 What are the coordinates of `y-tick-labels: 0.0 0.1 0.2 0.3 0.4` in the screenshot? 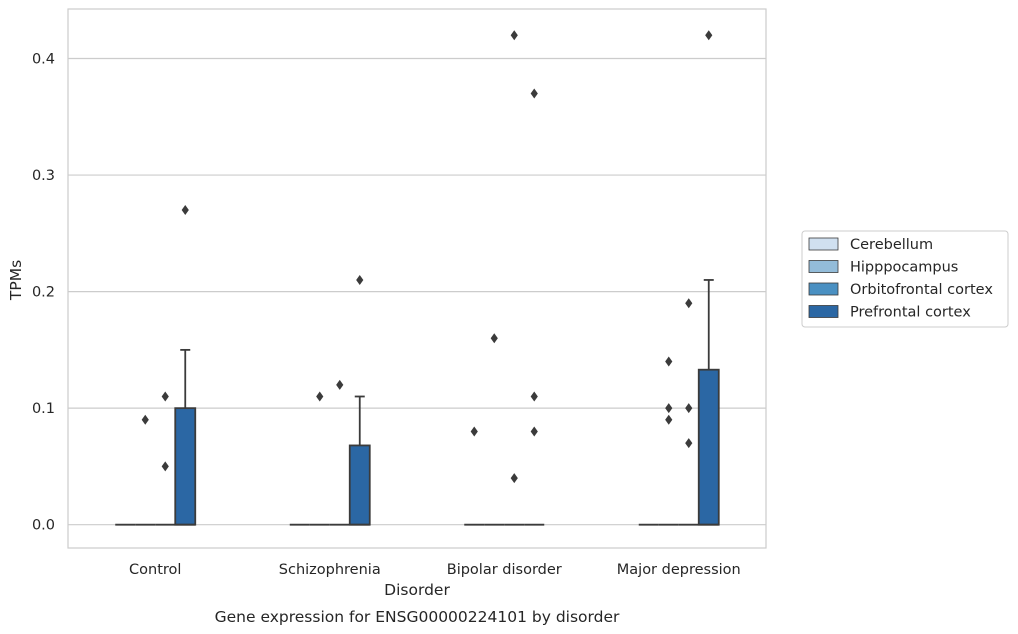 It's located at (43, 293).